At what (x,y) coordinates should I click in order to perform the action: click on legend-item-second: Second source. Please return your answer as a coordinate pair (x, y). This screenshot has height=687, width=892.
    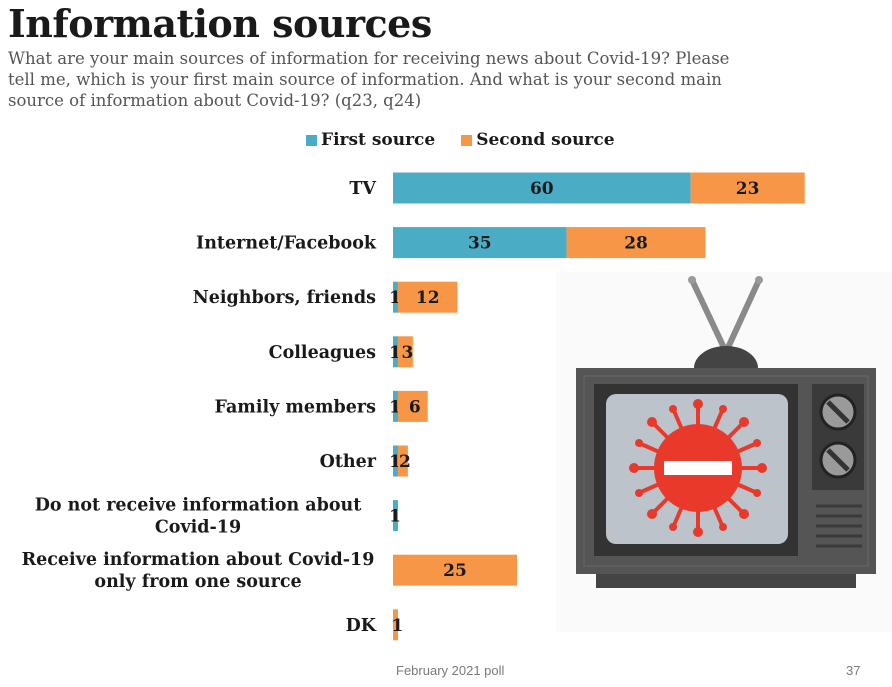
    Looking at the image, I should click on (538, 140).